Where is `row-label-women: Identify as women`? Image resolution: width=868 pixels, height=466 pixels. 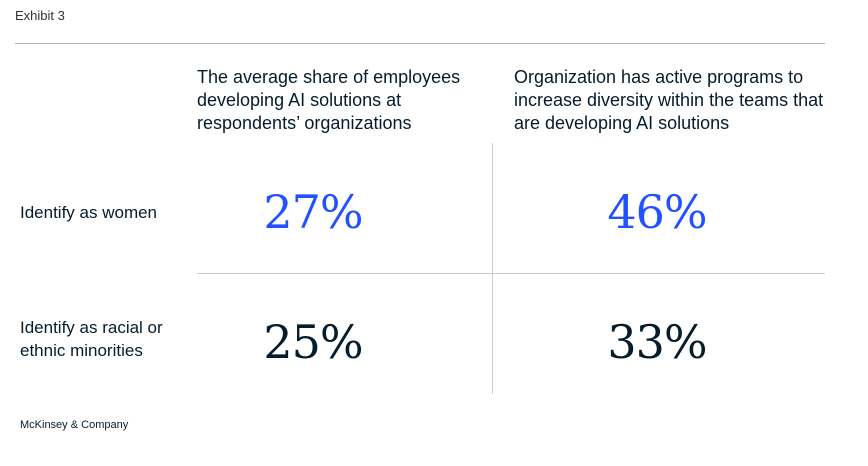
row-label-women: Identify as women is located at coordinates (89, 212).